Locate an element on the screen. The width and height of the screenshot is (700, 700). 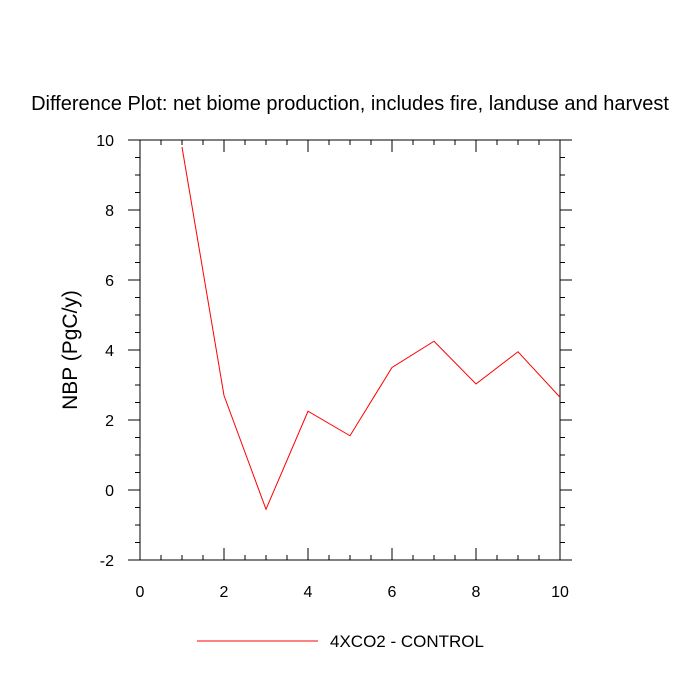
y-tick-label: -2 is located at coordinates (107, 561).